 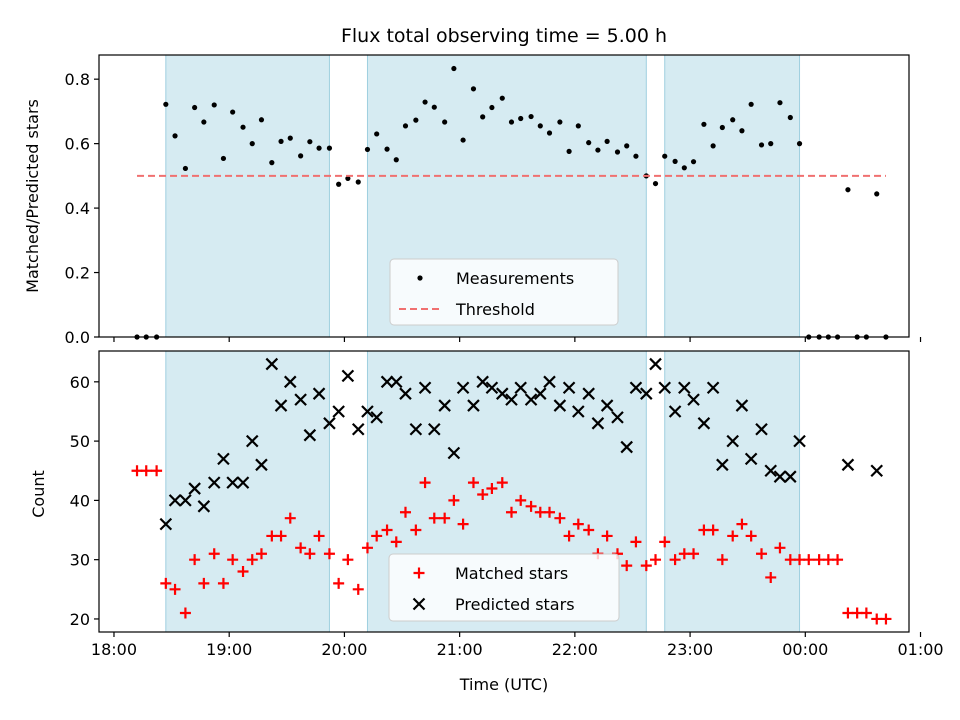 I want to click on x-tick-label: 20:00, so click(x=344, y=649).